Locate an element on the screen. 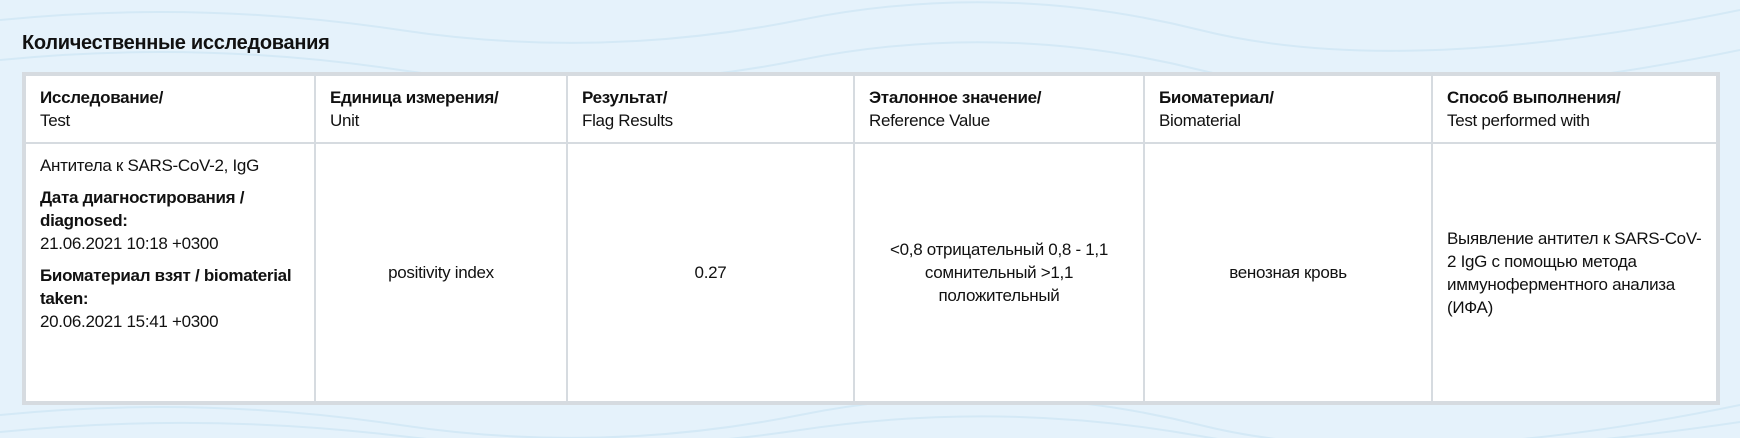 This screenshot has width=1740, height=438. column-header-test: Исследование/Test is located at coordinates (170, 109).